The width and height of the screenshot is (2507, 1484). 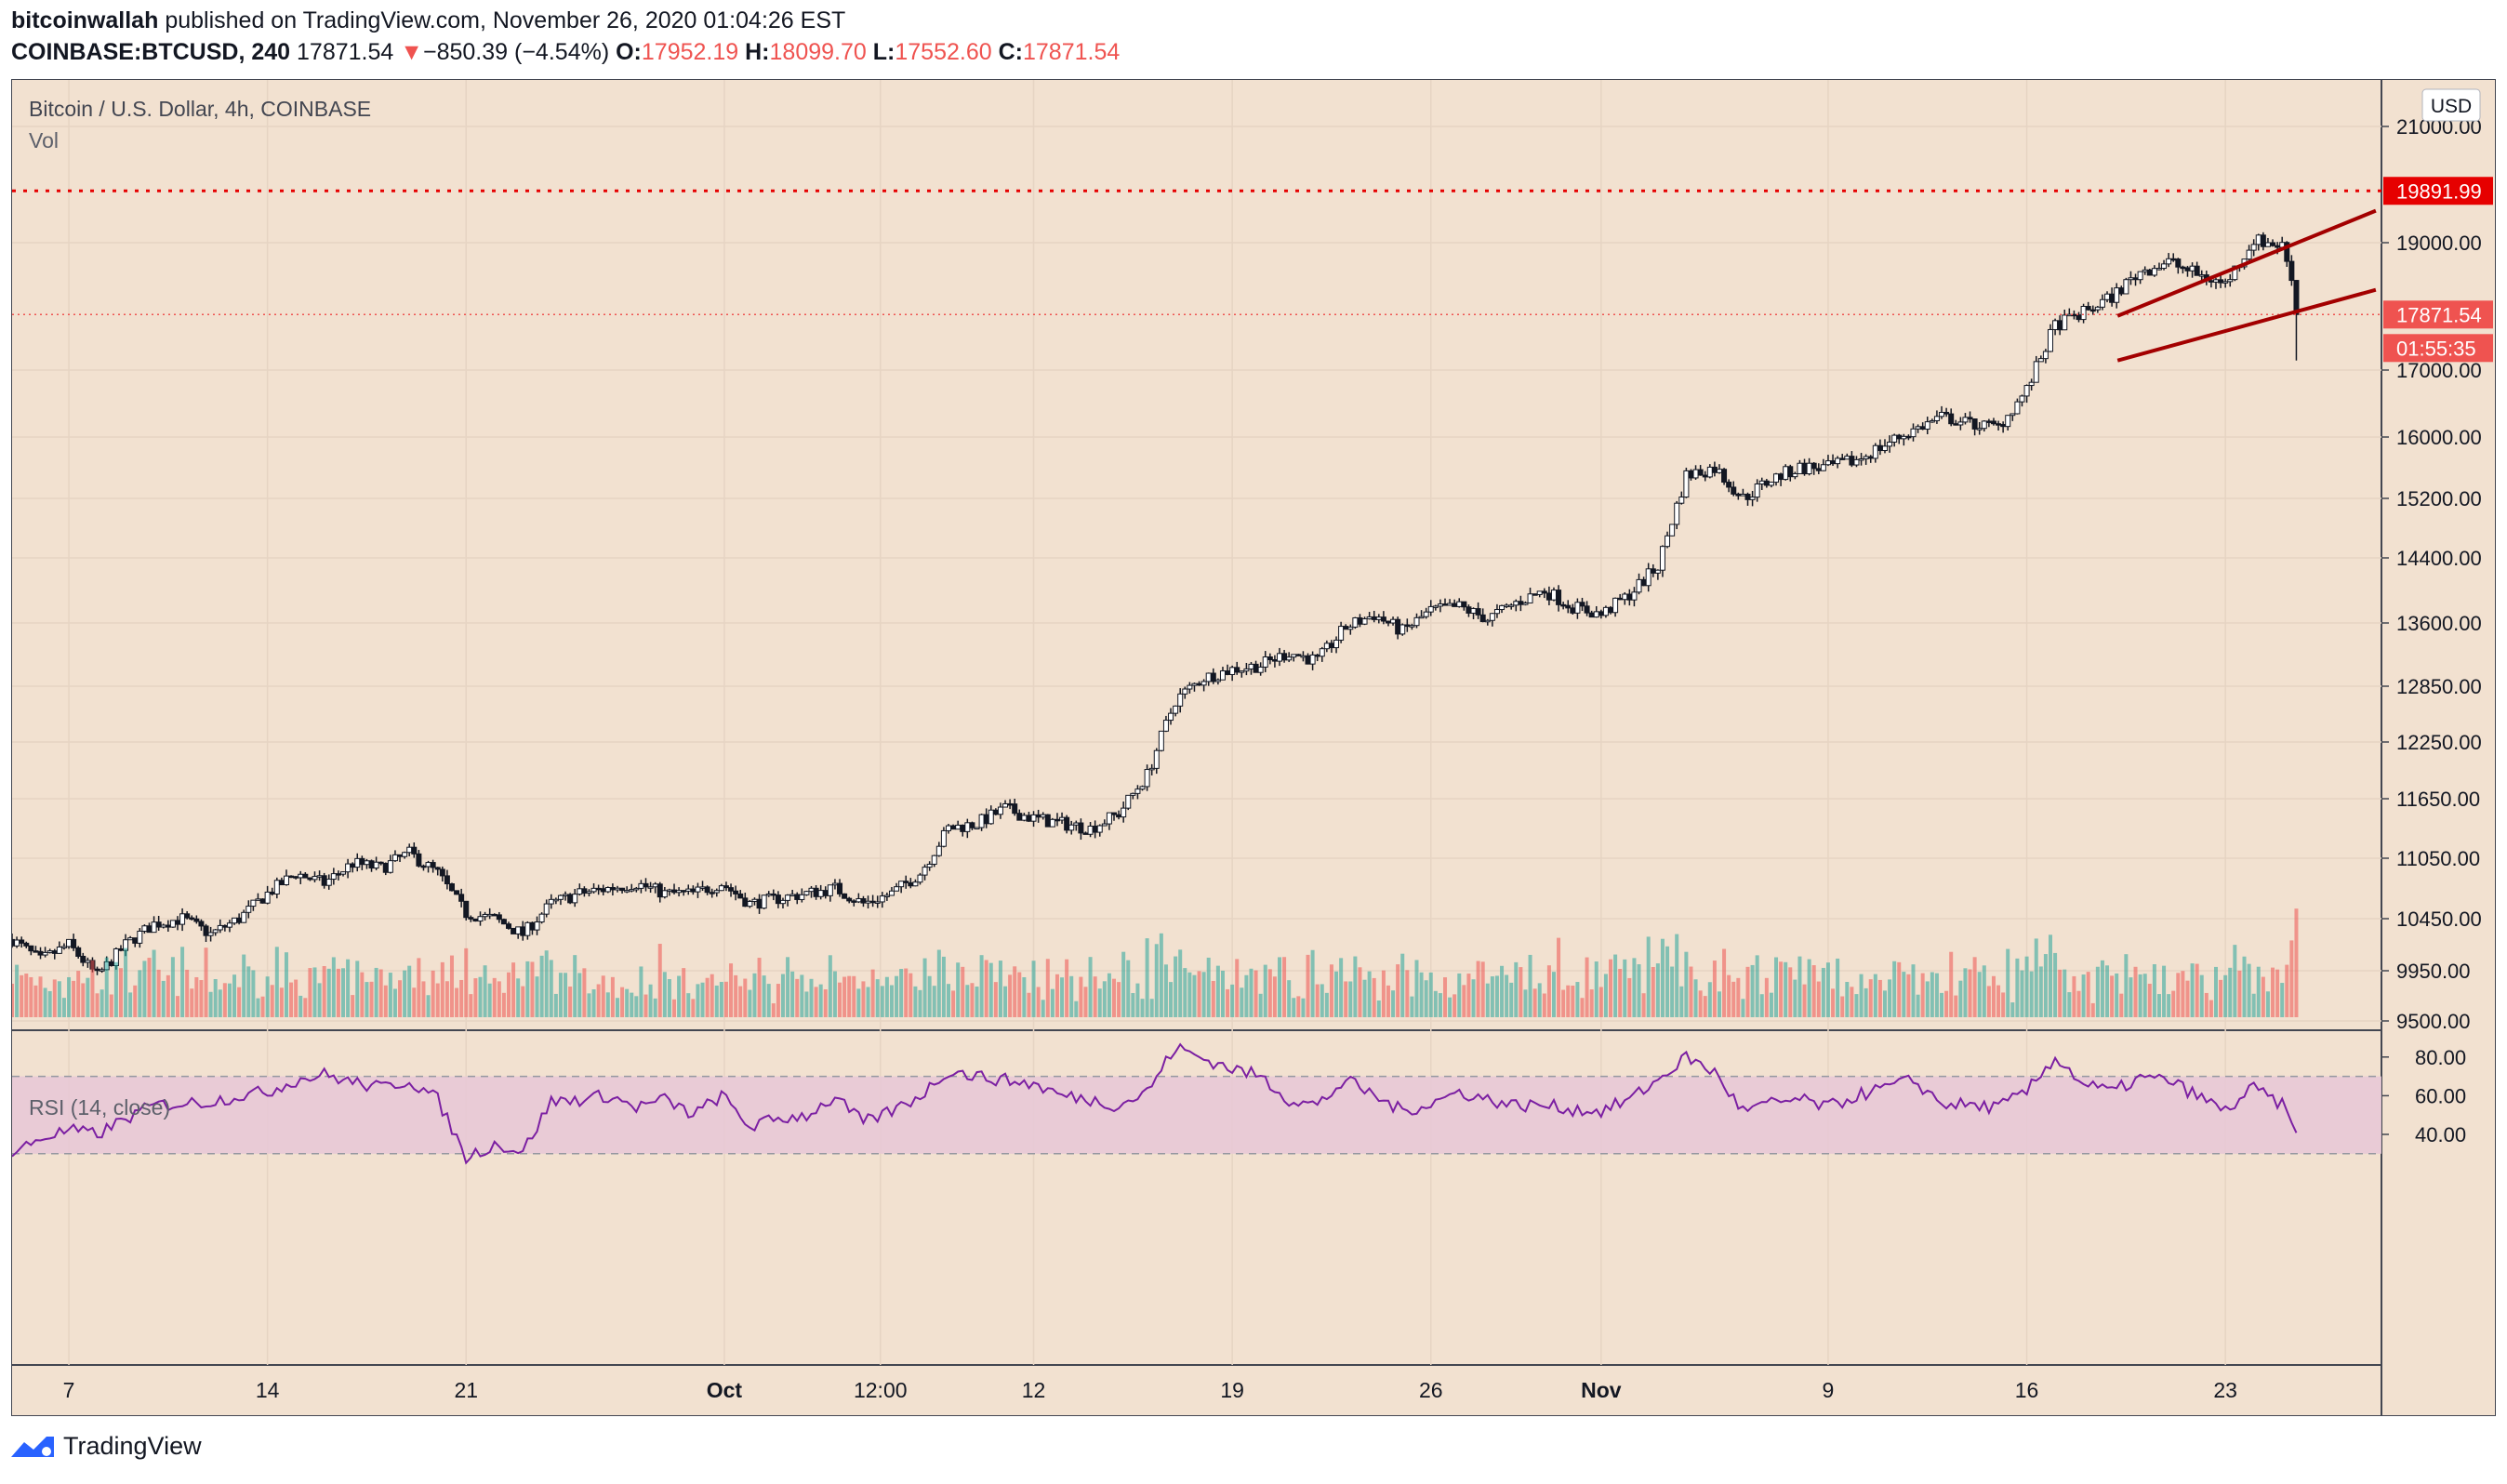 I want to click on x-tick-label: 9, so click(x=1829, y=1390).